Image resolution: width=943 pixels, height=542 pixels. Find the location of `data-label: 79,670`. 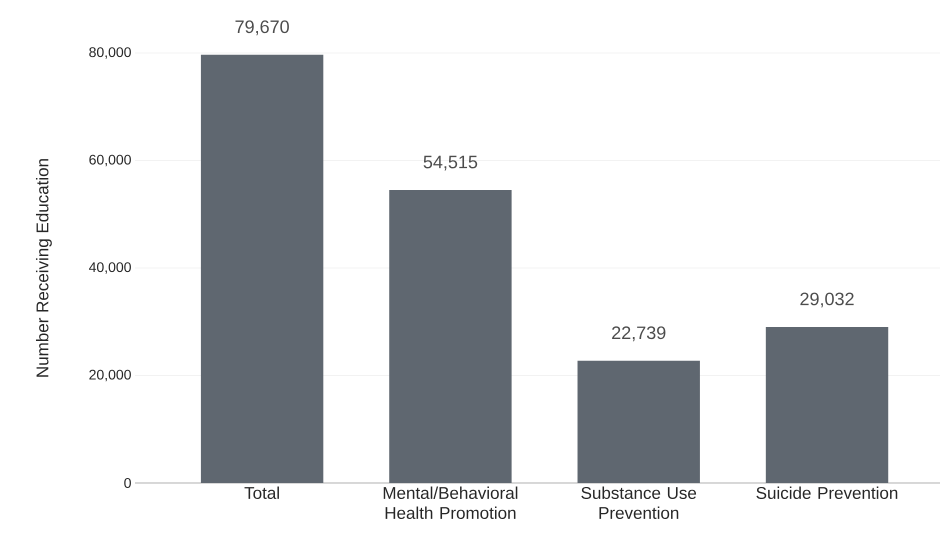

data-label: 79,670 is located at coordinates (262, 28).